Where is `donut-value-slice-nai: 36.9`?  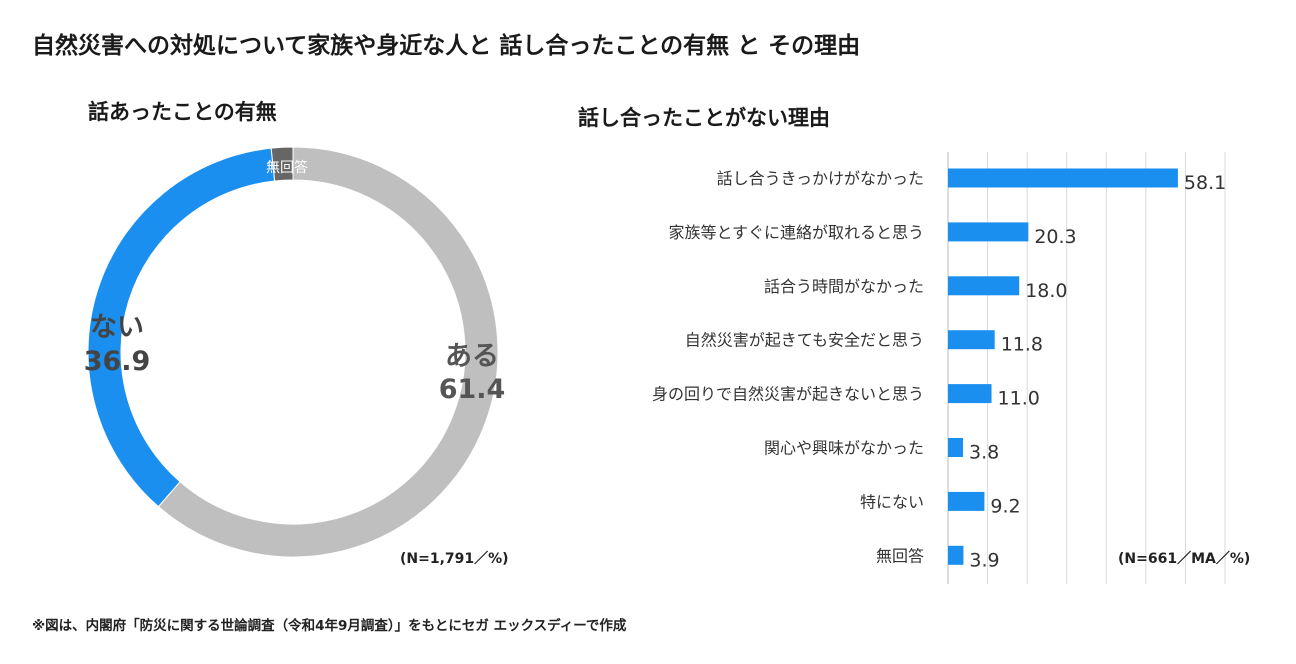 donut-value-slice-nai: 36.9 is located at coordinates (117, 361).